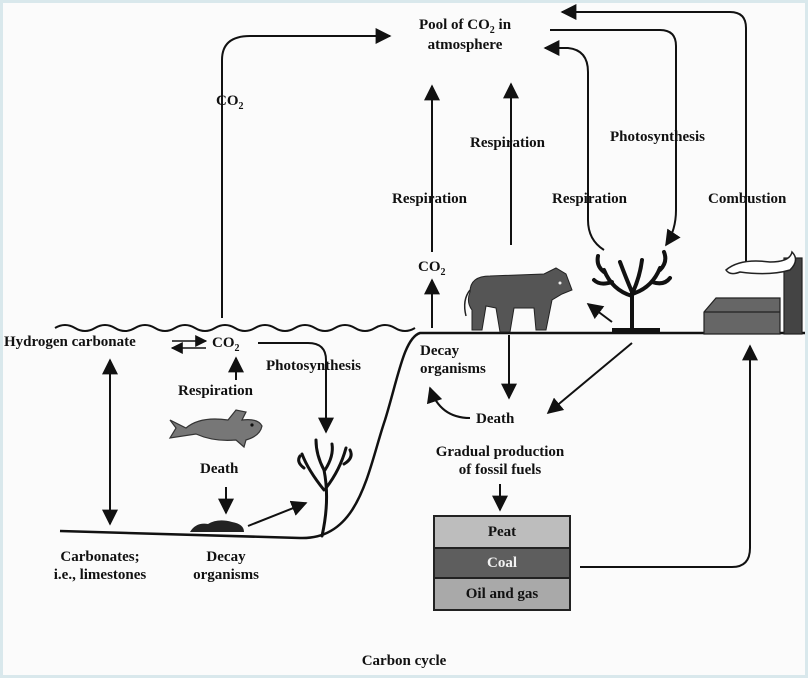 This screenshot has width=808, height=678. I want to click on diagram-caption: Carbon cycle, so click(404, 661).